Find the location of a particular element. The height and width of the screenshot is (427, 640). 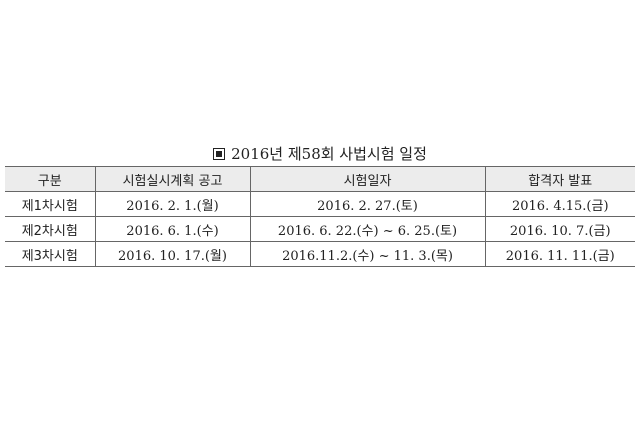

header-category: 구분 is located at coordinates (50, 179).